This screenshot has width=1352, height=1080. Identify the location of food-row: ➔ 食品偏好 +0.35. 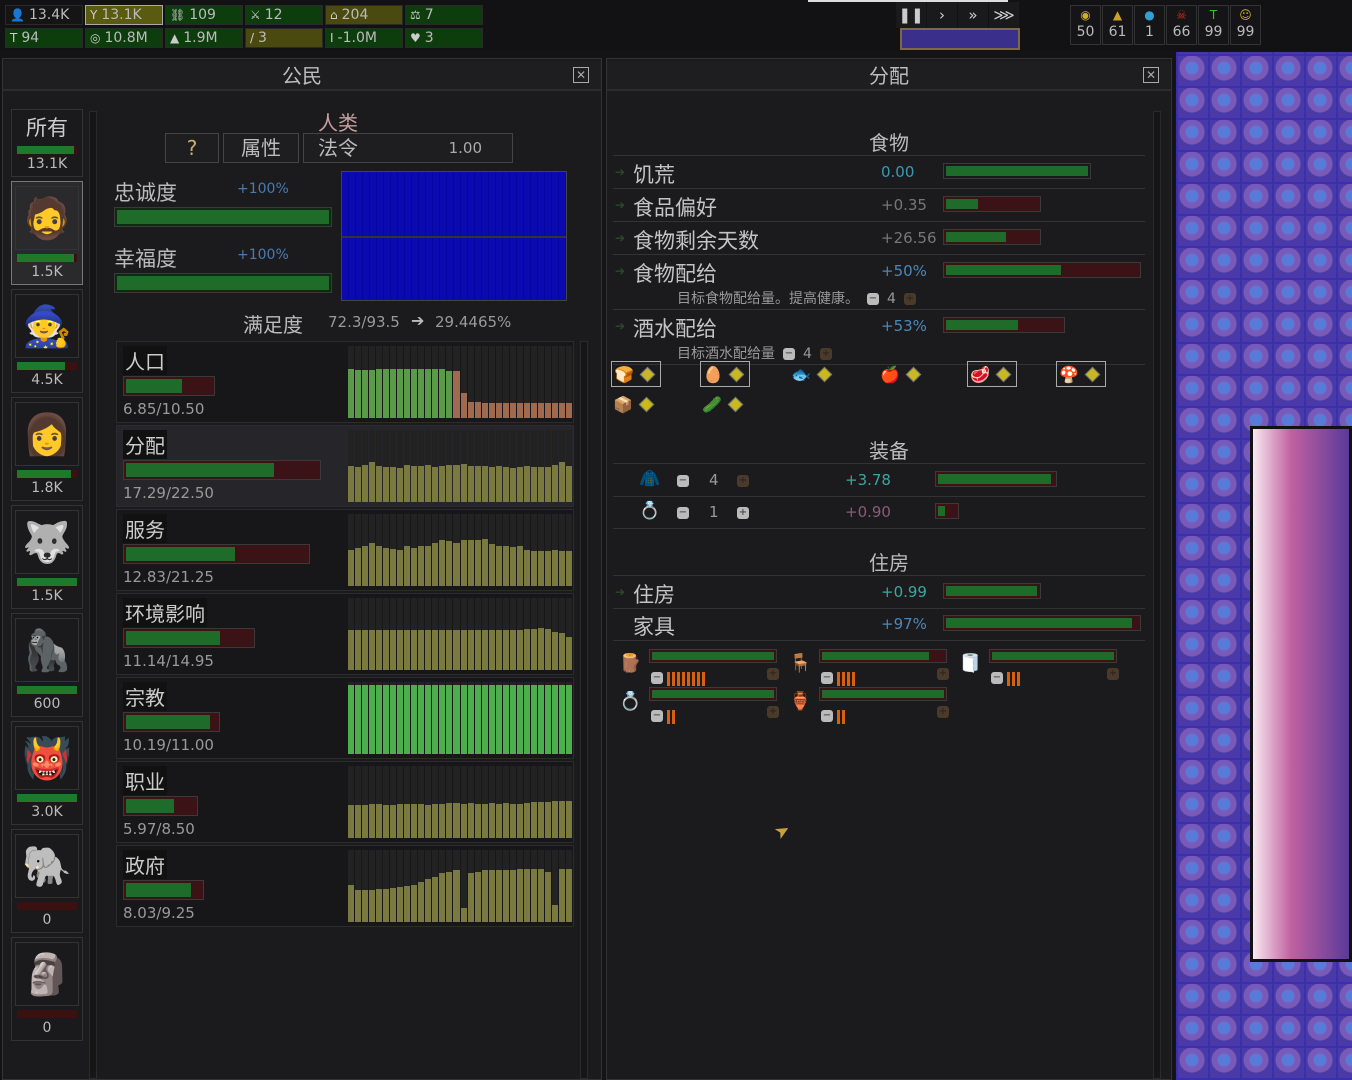
(879, 206).